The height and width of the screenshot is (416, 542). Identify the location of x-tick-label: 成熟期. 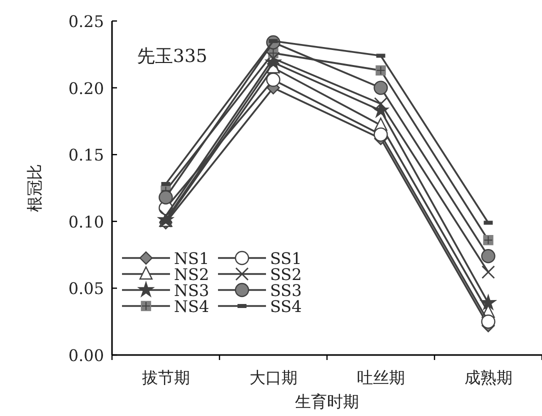
(488, 377).